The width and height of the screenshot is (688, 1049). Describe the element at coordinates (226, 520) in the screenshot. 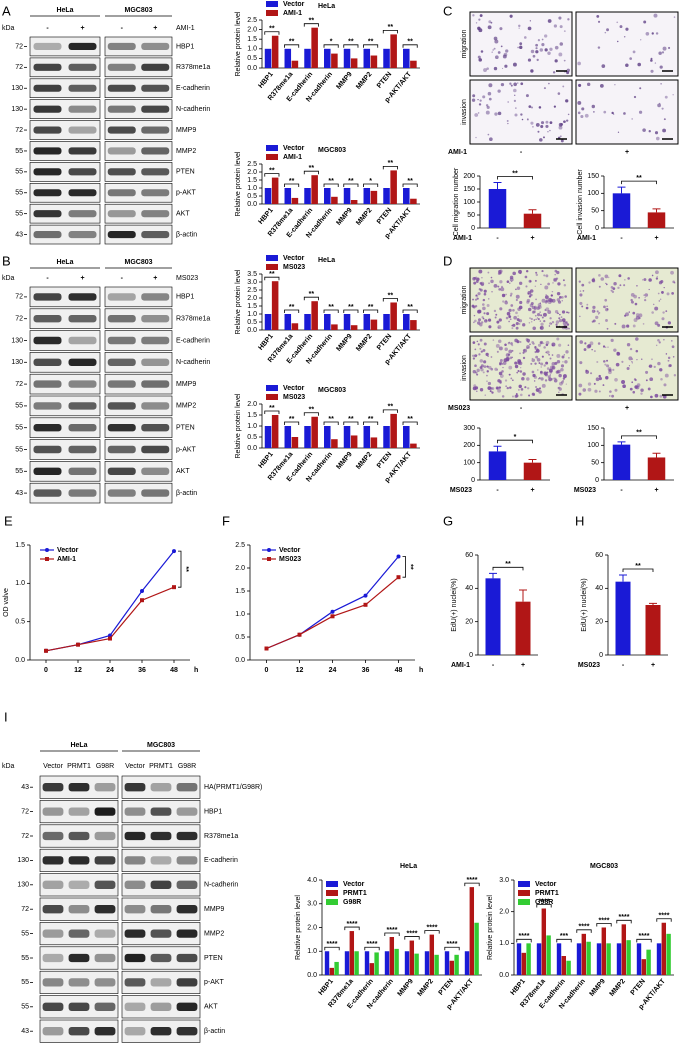

I see `panel-label: F` at that location.